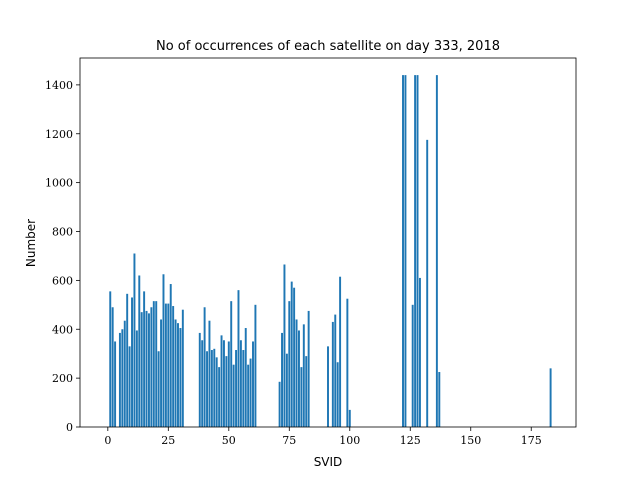 Image resolution: width=640 pixels, height=480 pixels. Describe the element at coordinates (69, 427) in the screenshot. I see `y-tick-label: 0` at that location.